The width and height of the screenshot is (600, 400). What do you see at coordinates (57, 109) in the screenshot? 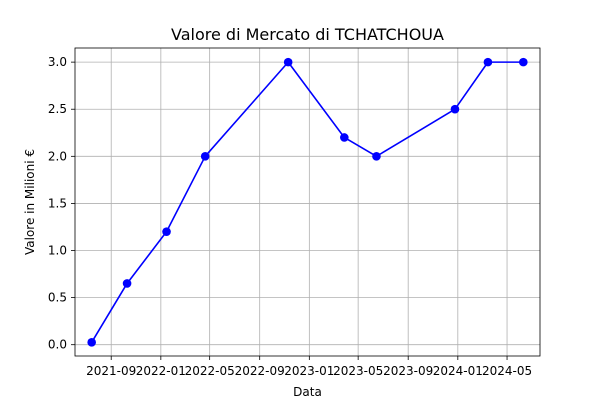
I see `y-tick-label: 2.5` at bounding box center [57, 109].